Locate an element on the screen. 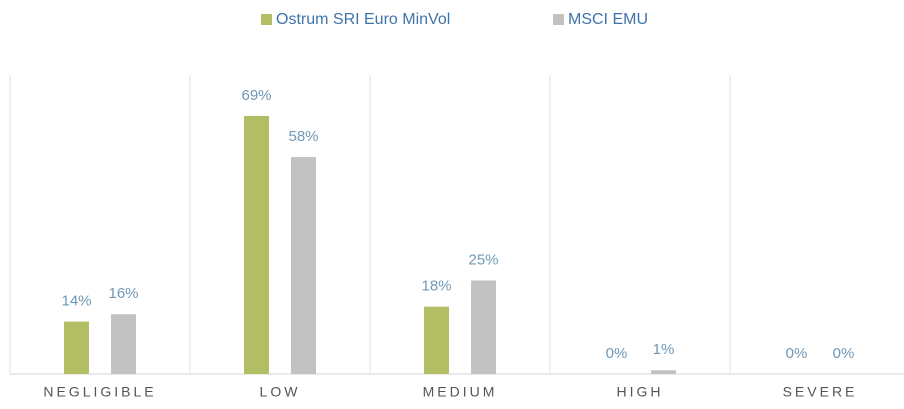 This screenshot has height=409, width=904. x-tick-label: MEDIUM is located at coordinates (460, 392).